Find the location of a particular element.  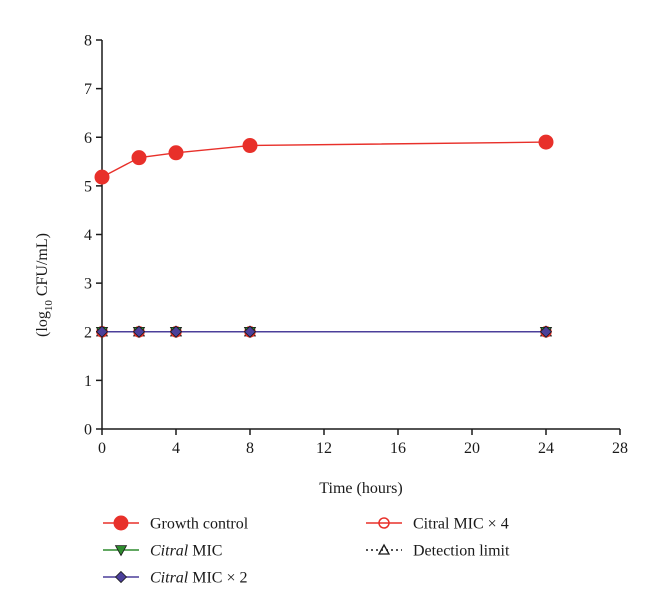

legend-label-text: MIC is located at coordinates (205, 551).